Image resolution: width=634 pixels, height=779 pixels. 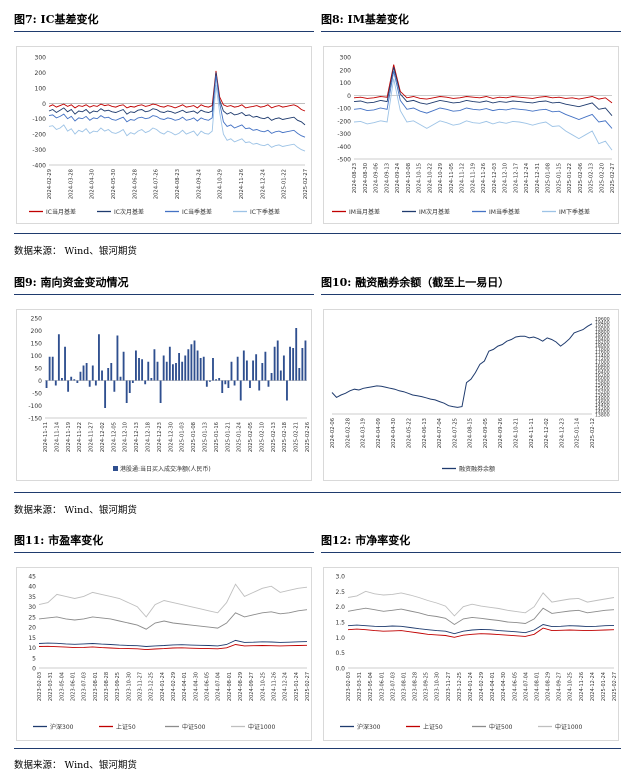 What do you see at coordinates (230, 686) in the screenshot?
I see `x-tick-label: 2024-08-01` at bounding box center [230, 686].